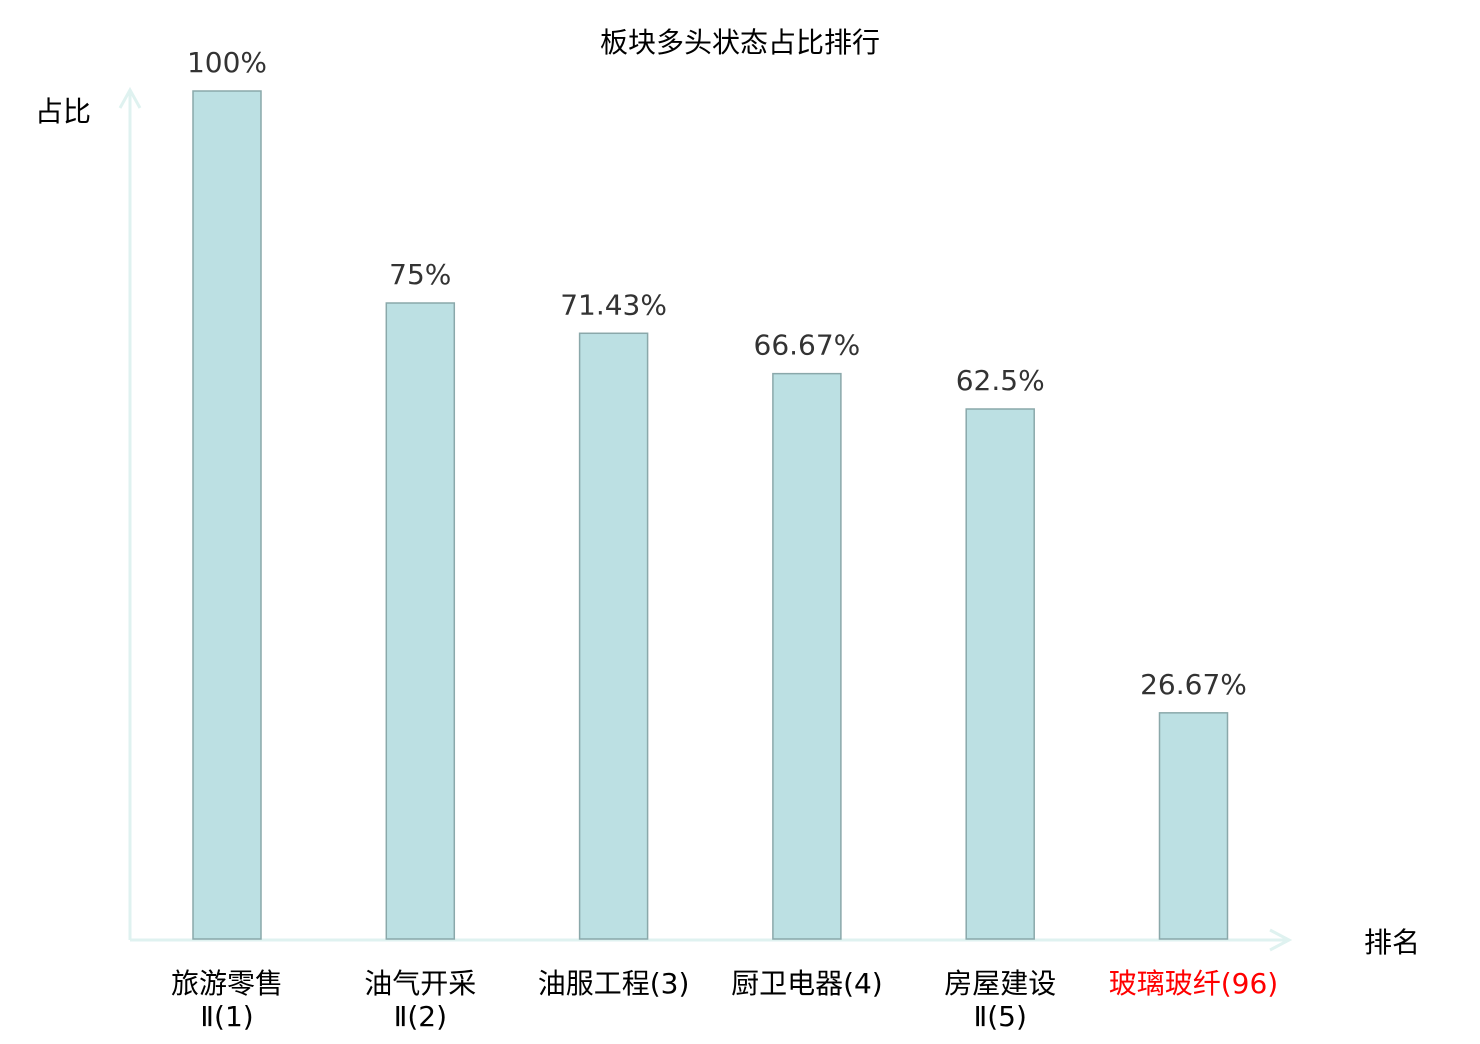 The image size is (1480, 1044). What do you see at coordinates (420, 983) in the screenshot?
I see `x-tick-label: 油气开采` at bounding box center [420, 983].